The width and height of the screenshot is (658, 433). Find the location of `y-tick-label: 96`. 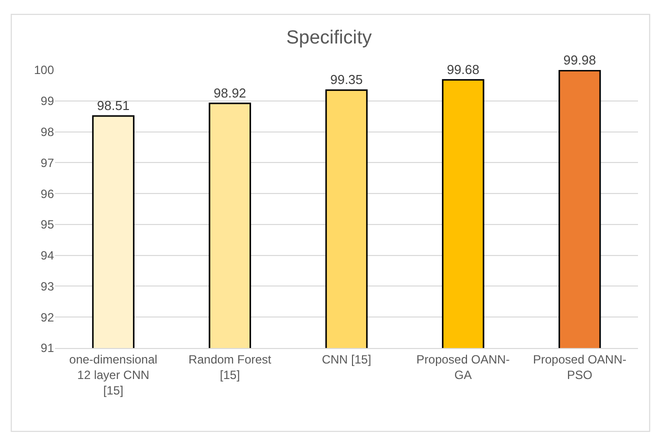

y-tick-label: 96 is located at coordinates (47, 193).